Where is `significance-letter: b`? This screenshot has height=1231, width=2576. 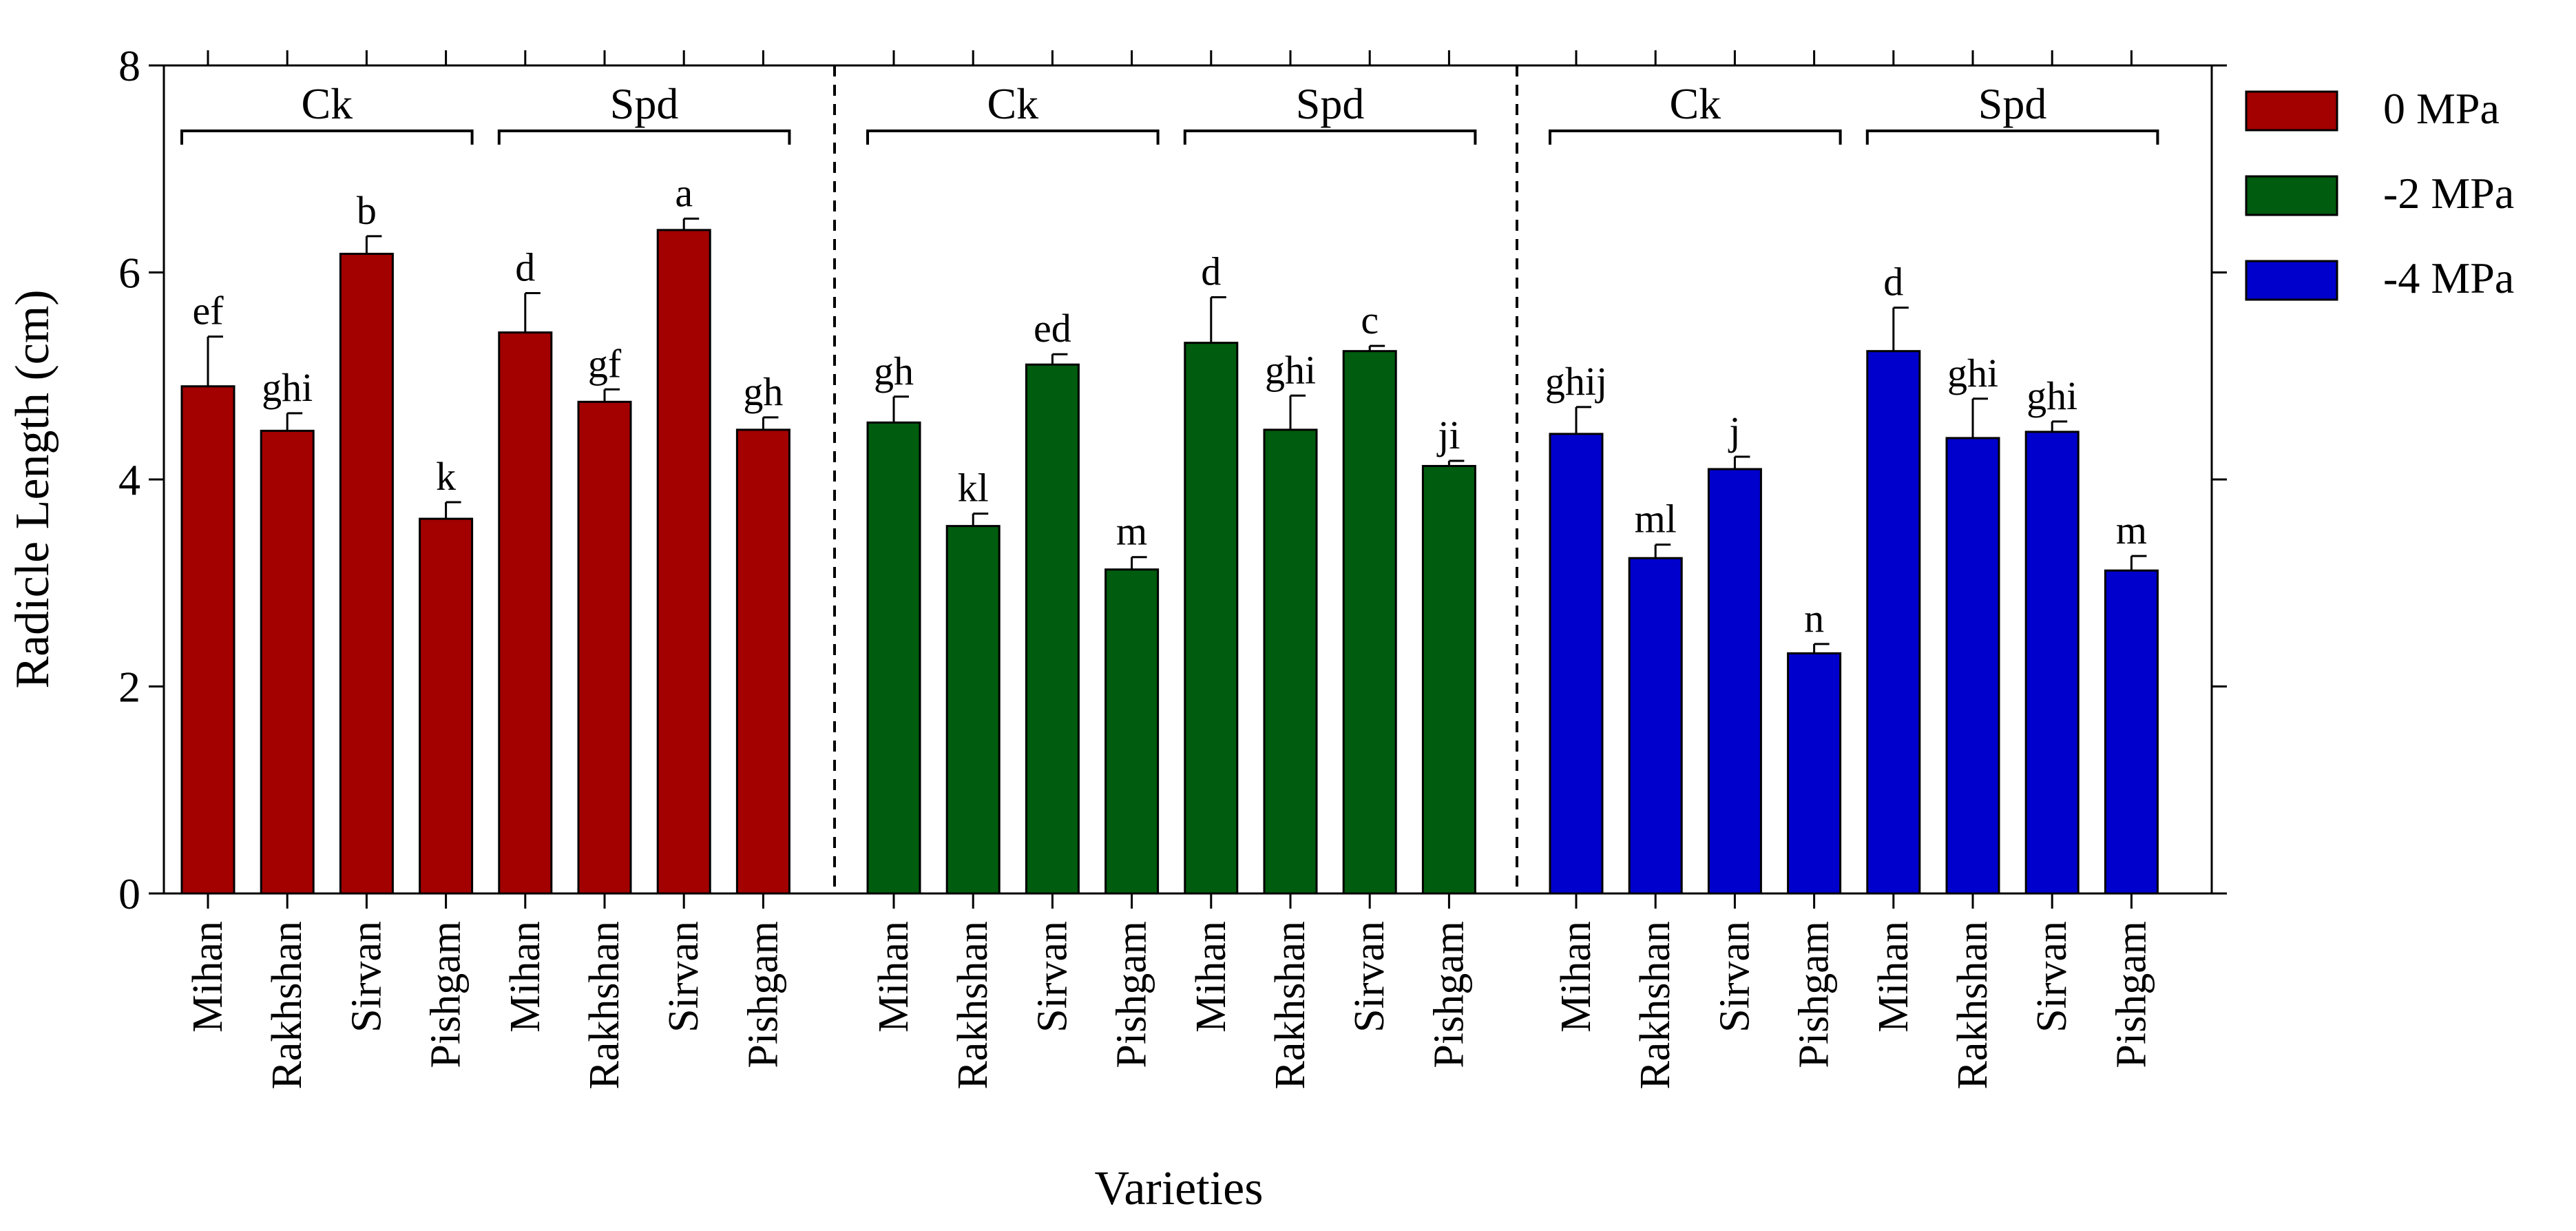
significance-letter: b is located at coordinates (367, 210).